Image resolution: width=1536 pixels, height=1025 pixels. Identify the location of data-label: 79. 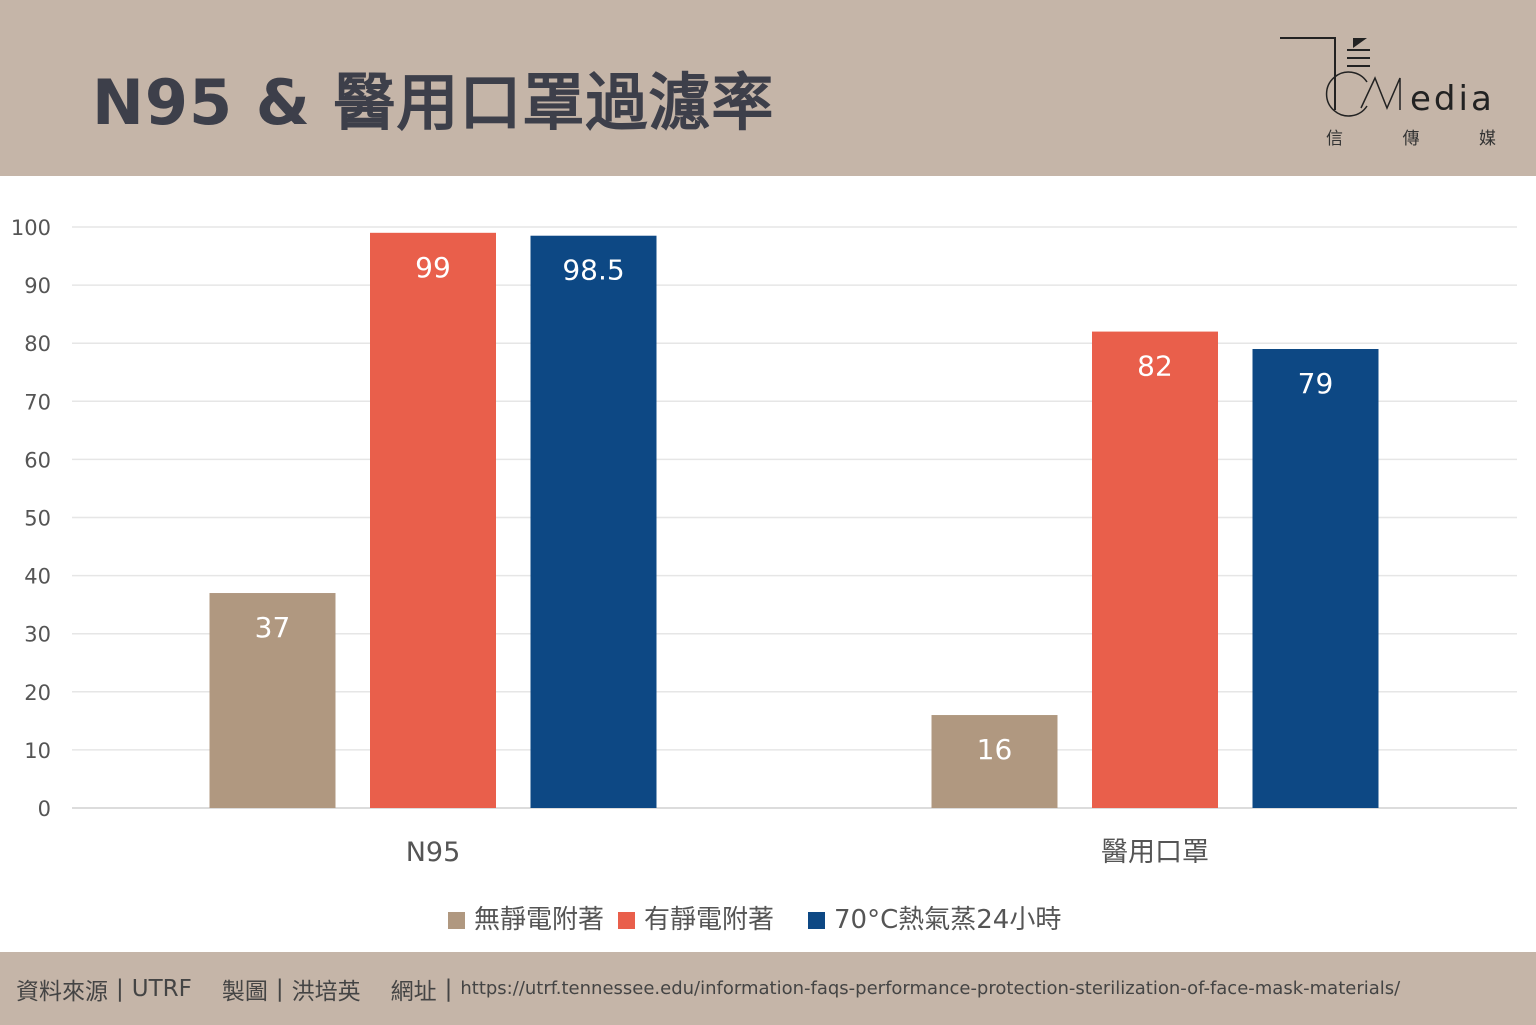
(1316, 383).